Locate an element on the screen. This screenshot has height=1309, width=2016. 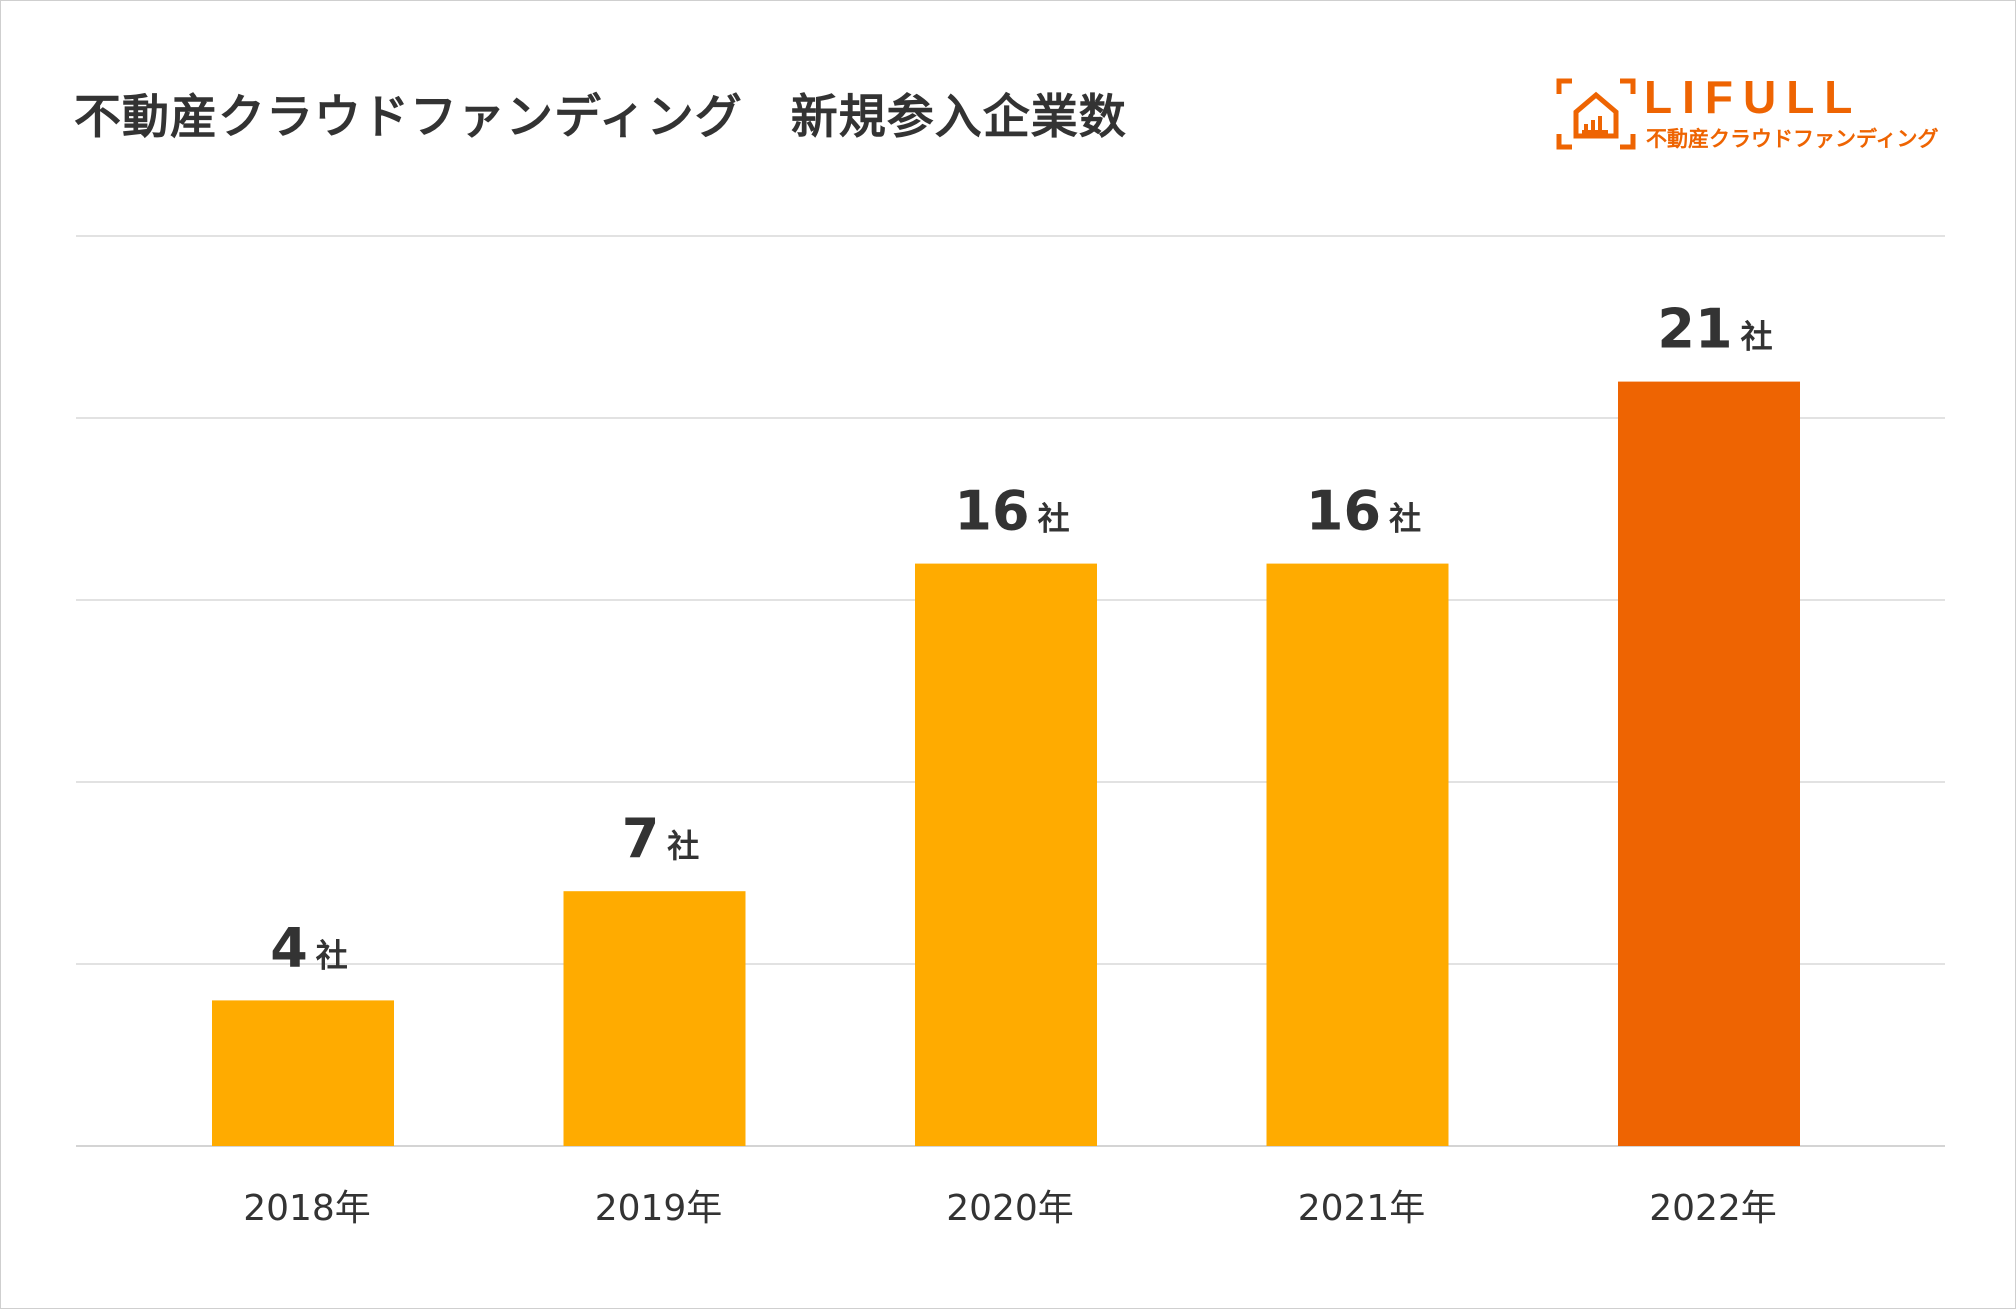
lifull-logo: LIFULL 不動産クラウドファンディング is located at coordinates (1756, 111).